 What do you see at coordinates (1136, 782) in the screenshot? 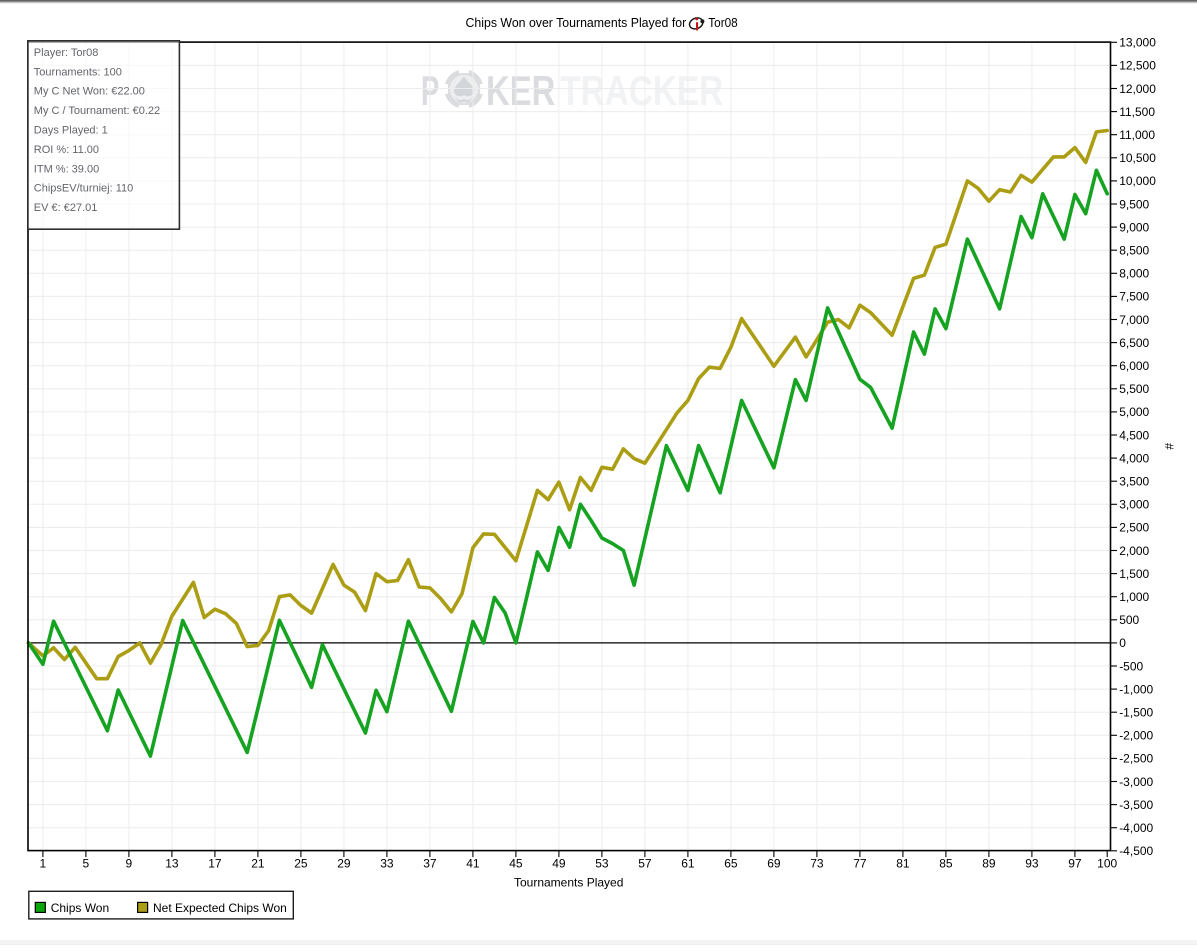
I see `svg-text: -3,000` at bounding box center [1136, 782].